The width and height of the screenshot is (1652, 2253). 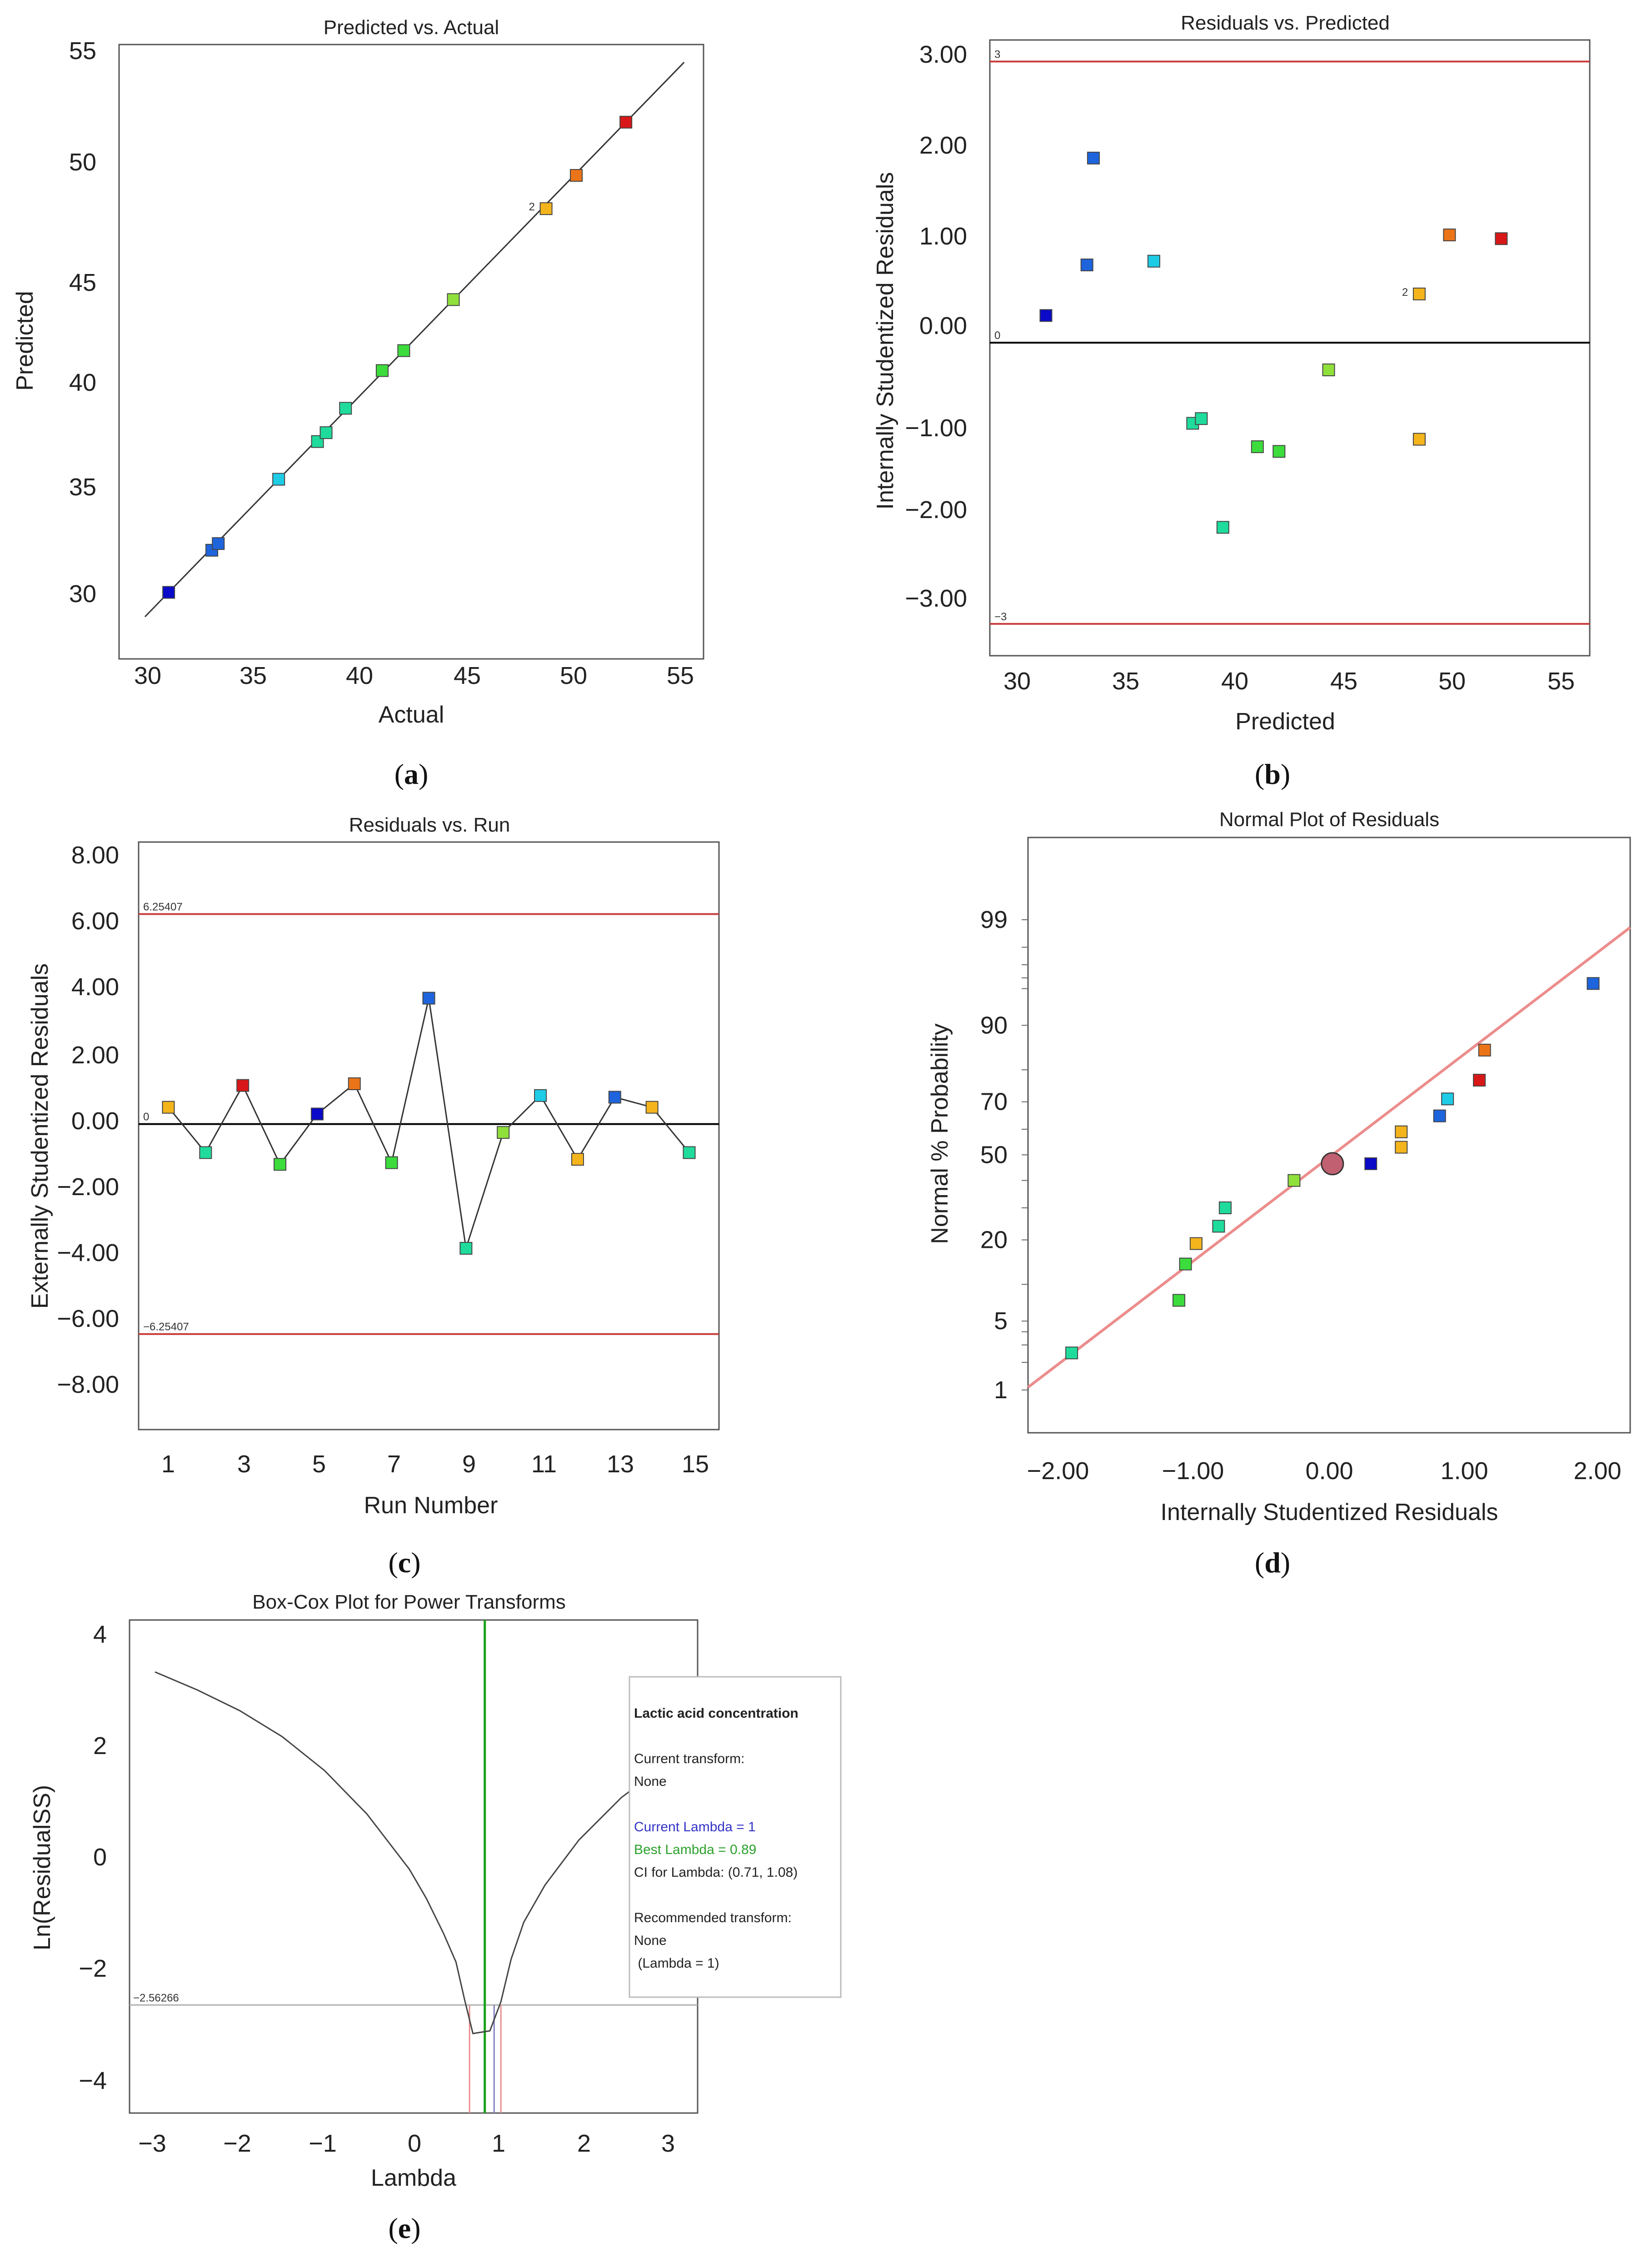 What do you see at coordinates (166, 1327) in the screenshot?
I see `reference-line-label: −6.25407` at bounding box center [166, 1327].